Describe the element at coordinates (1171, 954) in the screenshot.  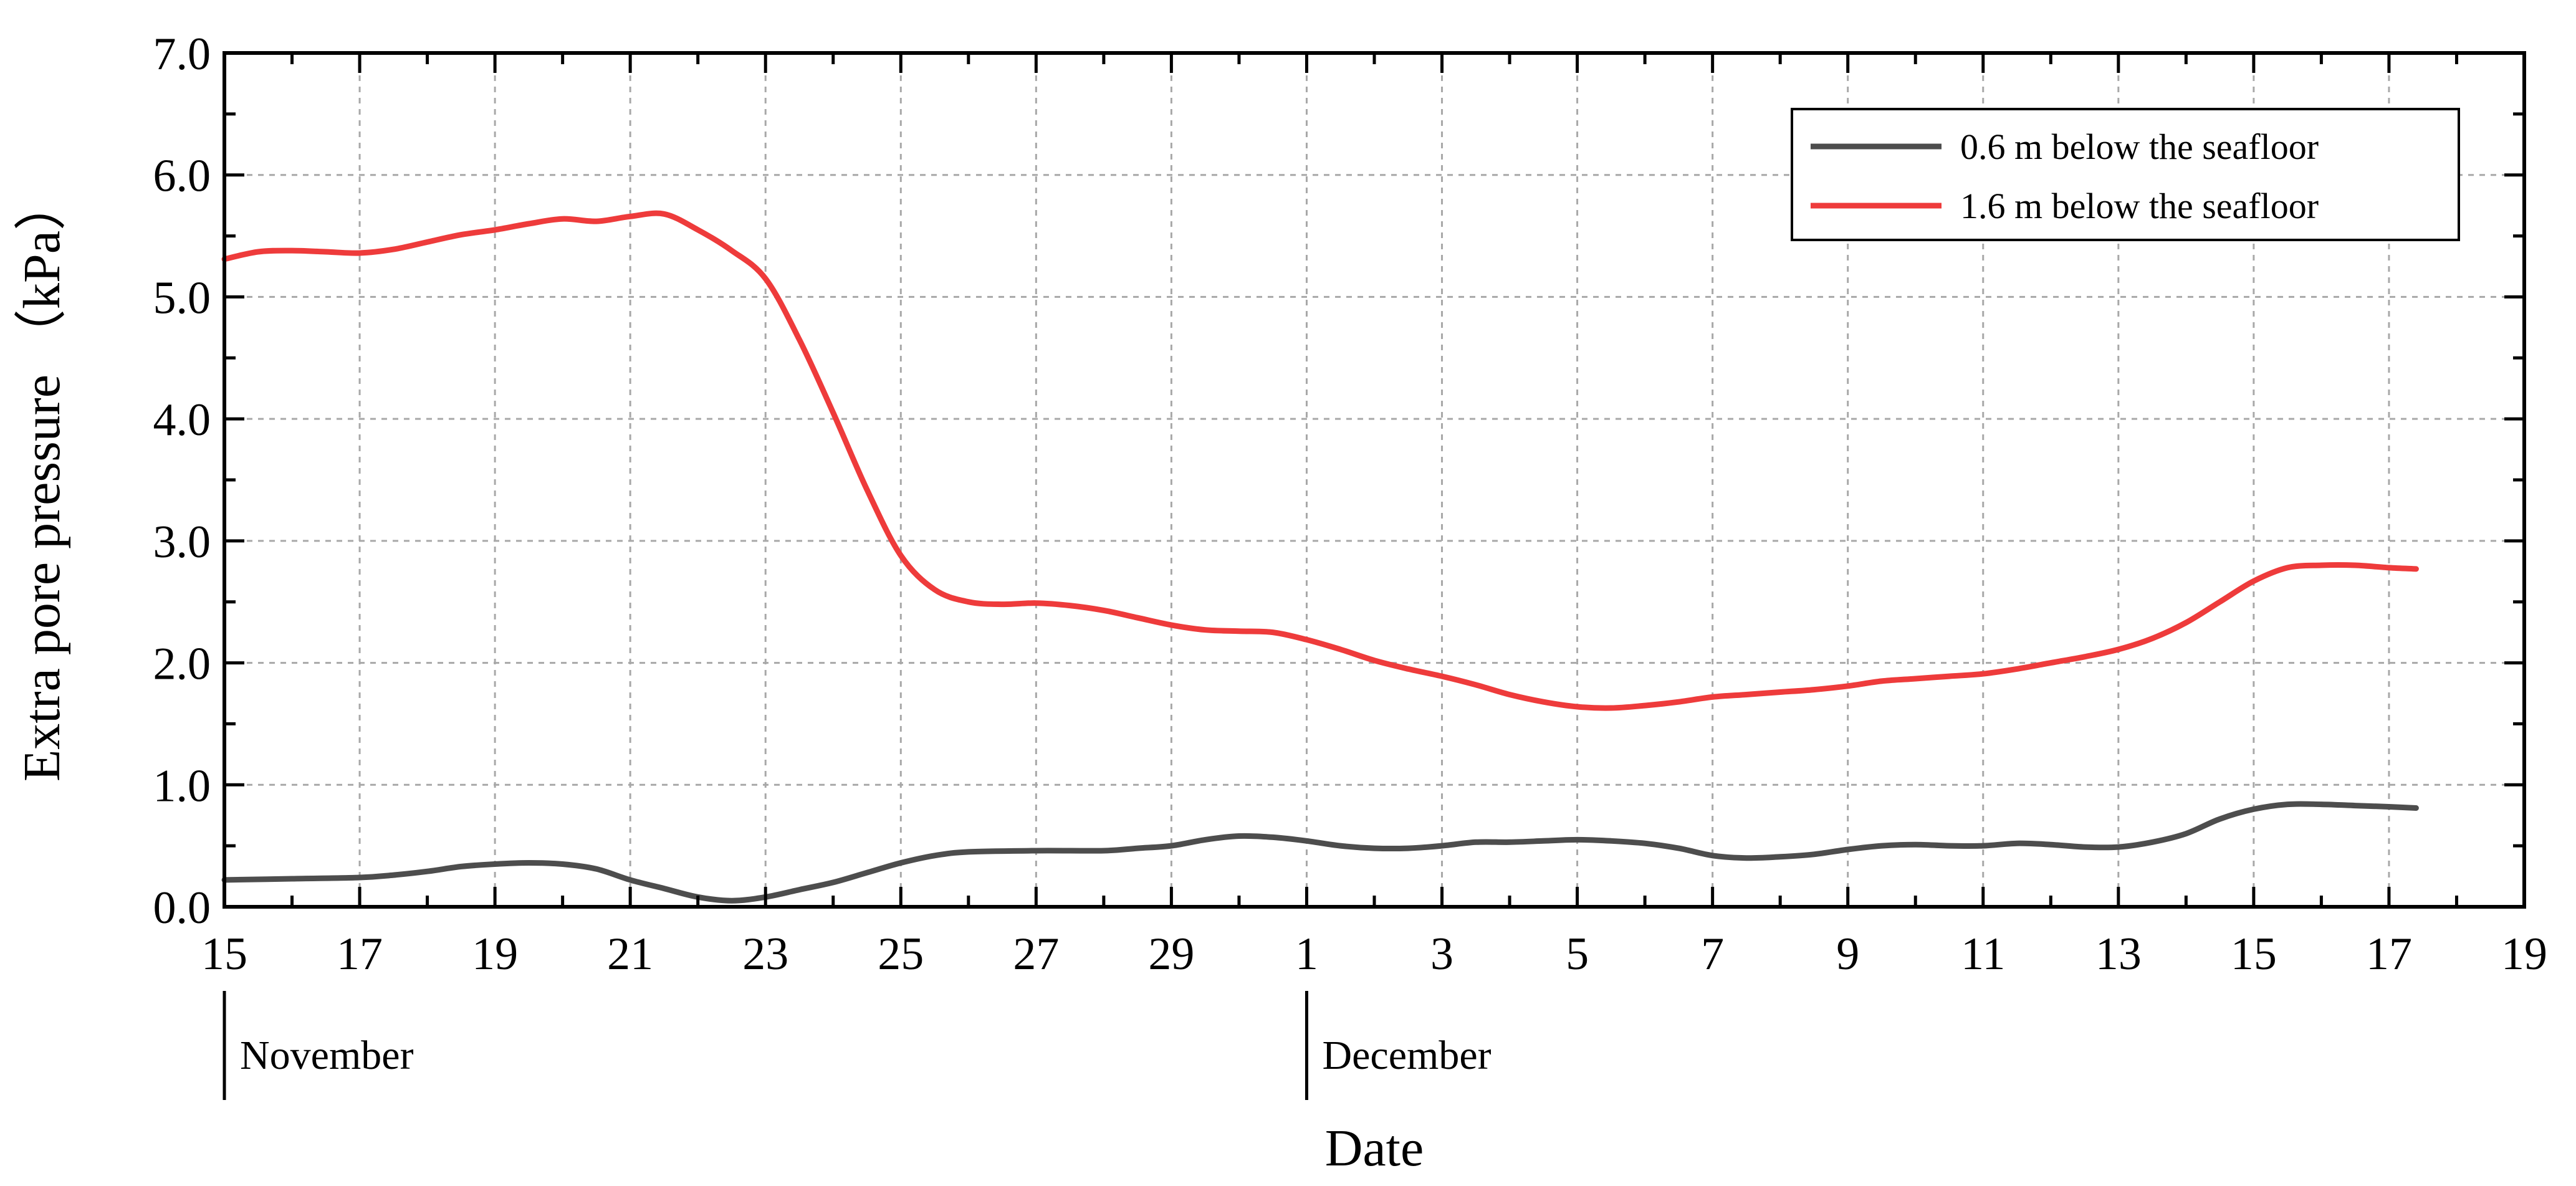
I see `x-tick-label: 29` at that location.